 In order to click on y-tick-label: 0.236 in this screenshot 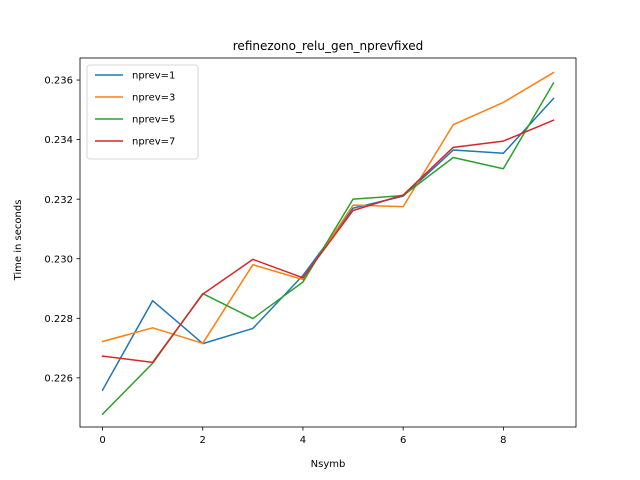, I will do `click(58, 81)`.